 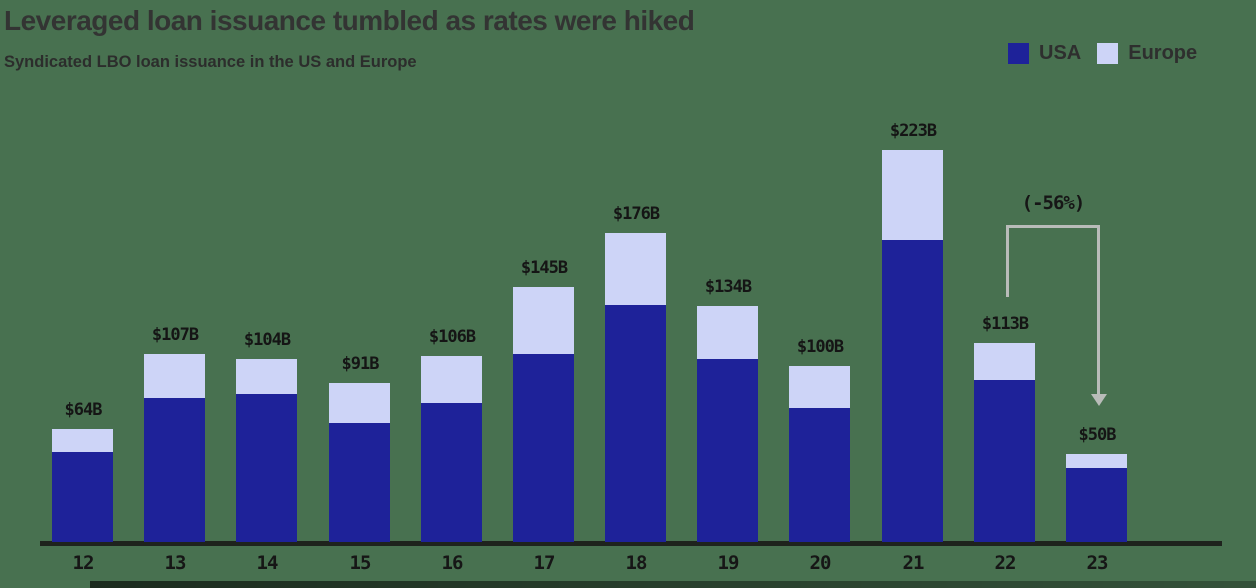 I want to click on legend-entry-europe: Europe, so click(x=1147, y=53).